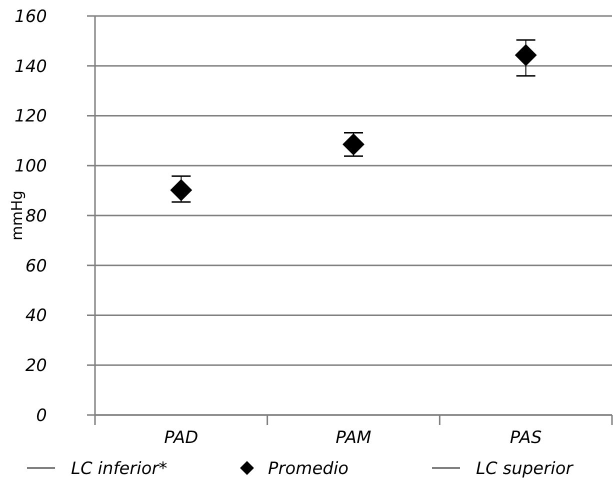  What do you see at coordinates (181, 438) in the screenshot?
I see `x-tick-label: PAD` at bounding box center [181, 438].